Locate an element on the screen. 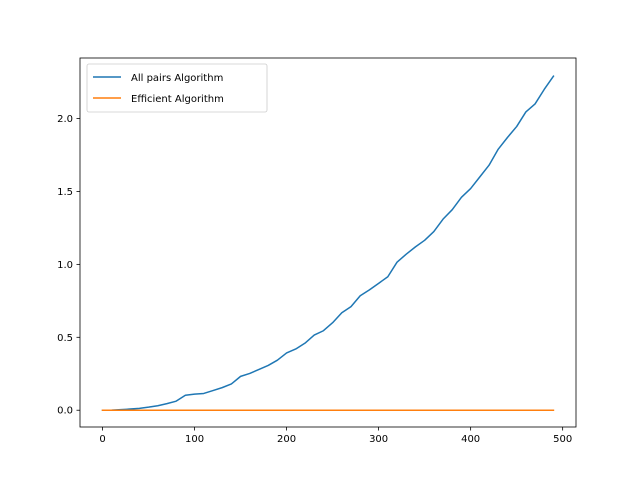 The image size is (640, 480). legend: All pairs Algorithm Efficient Algorithm is located at coordinates (177, 88).